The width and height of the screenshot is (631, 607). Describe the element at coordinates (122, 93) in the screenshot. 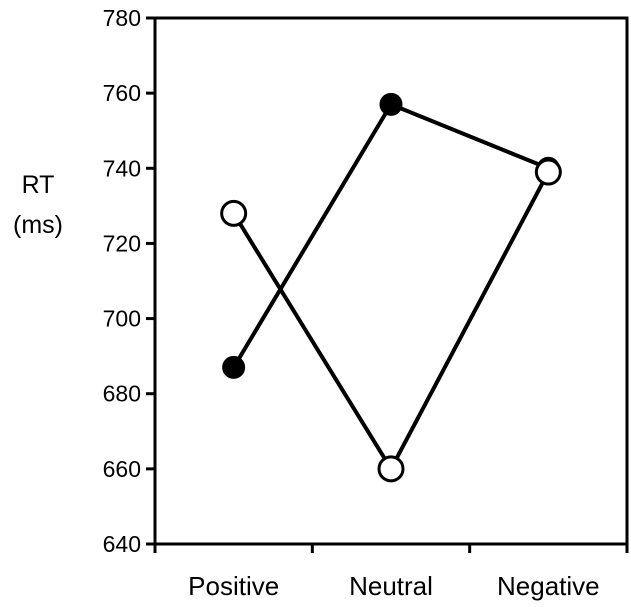

I see `y-tick-label: 760` at that location.